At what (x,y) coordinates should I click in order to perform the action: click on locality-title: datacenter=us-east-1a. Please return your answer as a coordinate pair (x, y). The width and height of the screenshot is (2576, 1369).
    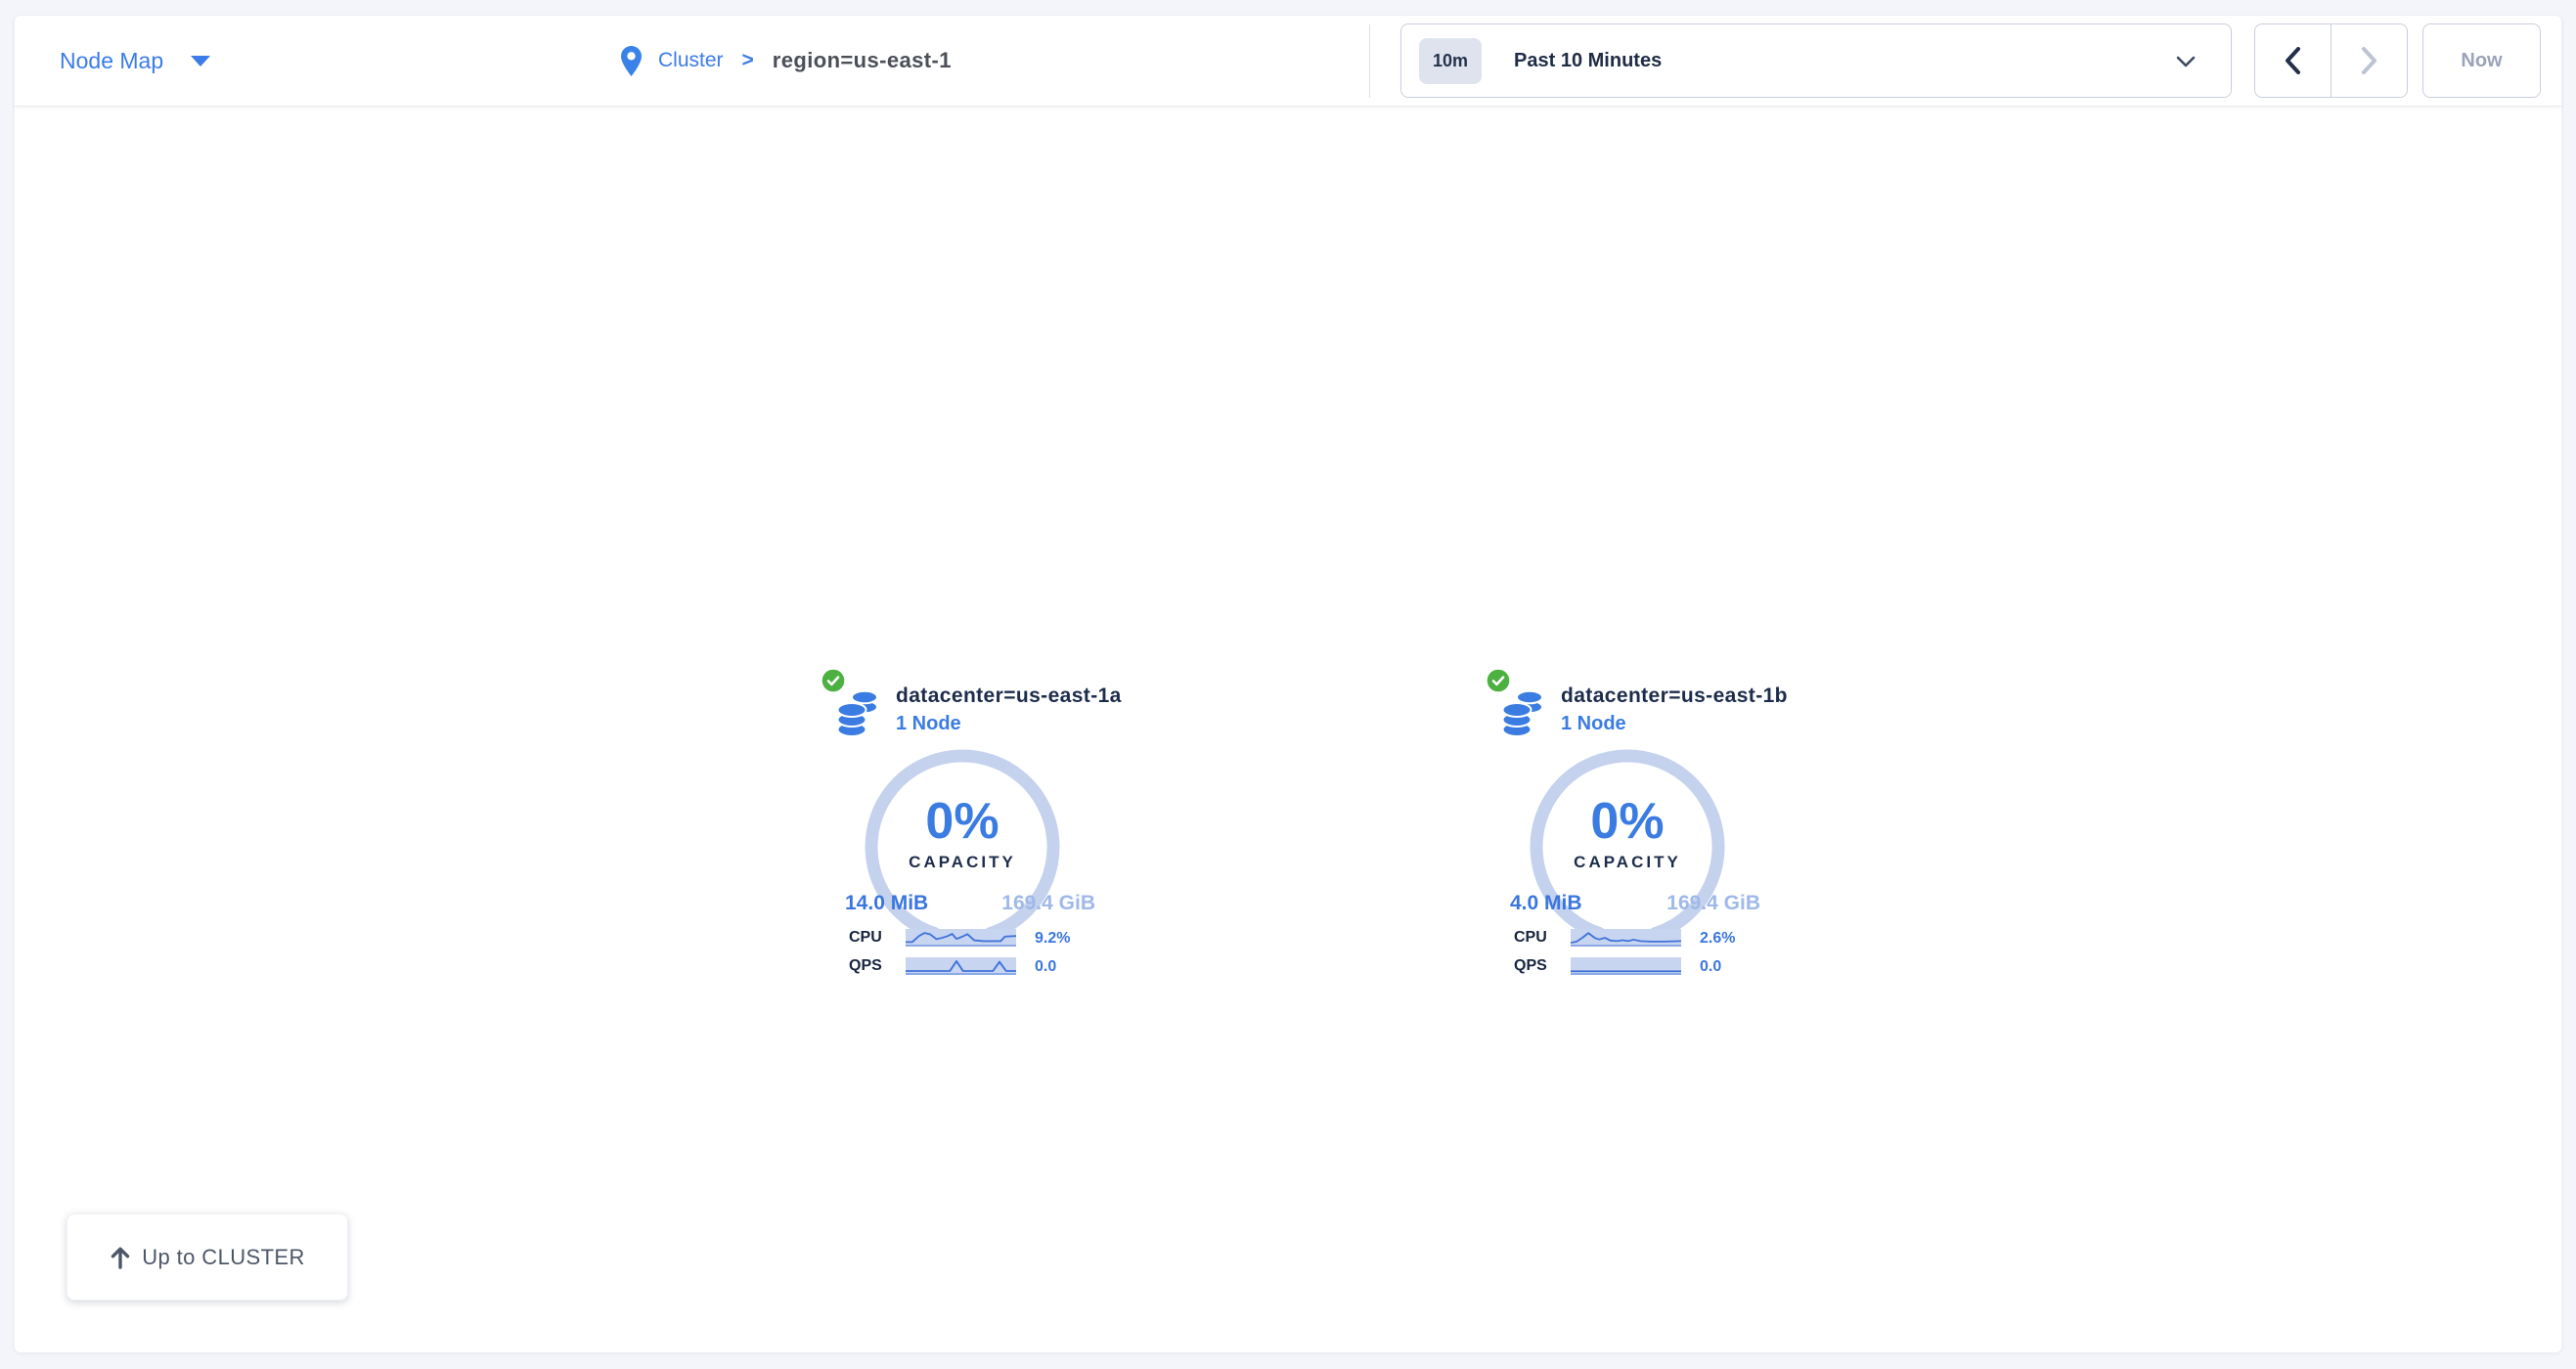
    Looking at the image, I should click on (1009, 696).